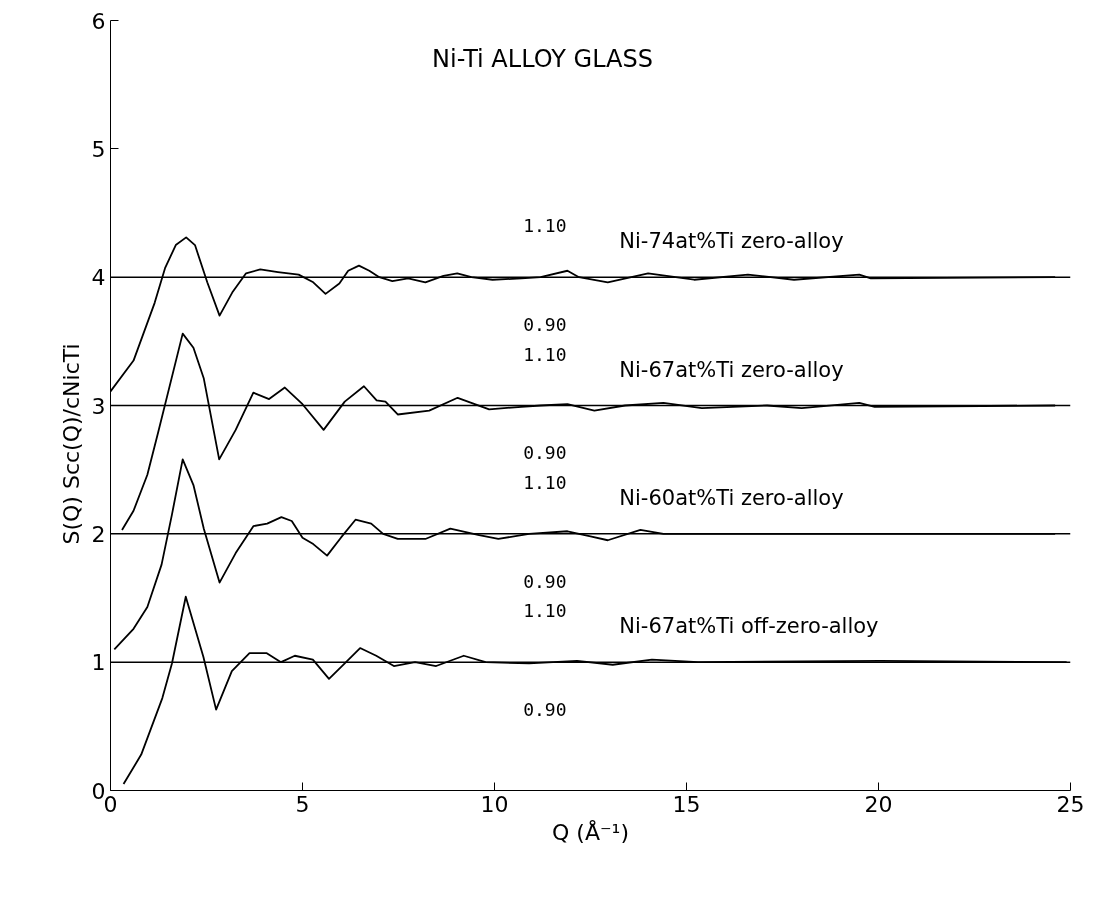 The image size is (1110, 916). Describe the element at coordinates (494, 804) in the screenshot. I see `x-tick-label: 10` at that location.